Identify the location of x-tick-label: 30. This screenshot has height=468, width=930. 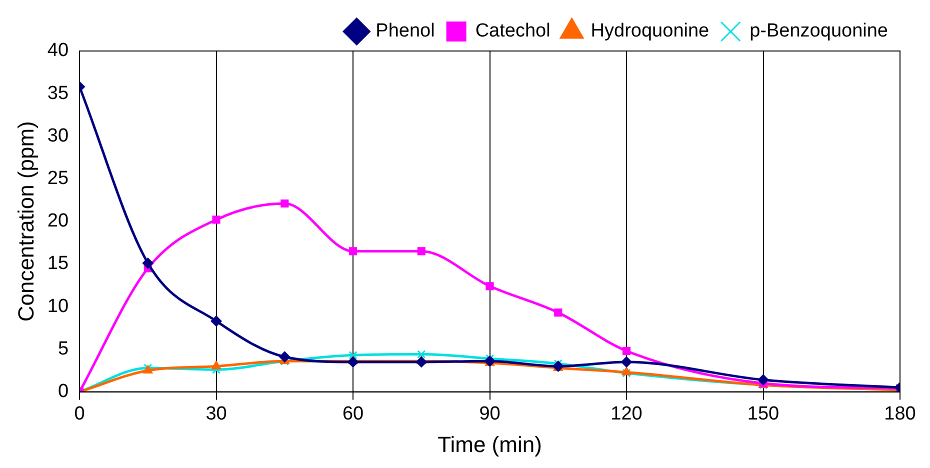
(216, 413).